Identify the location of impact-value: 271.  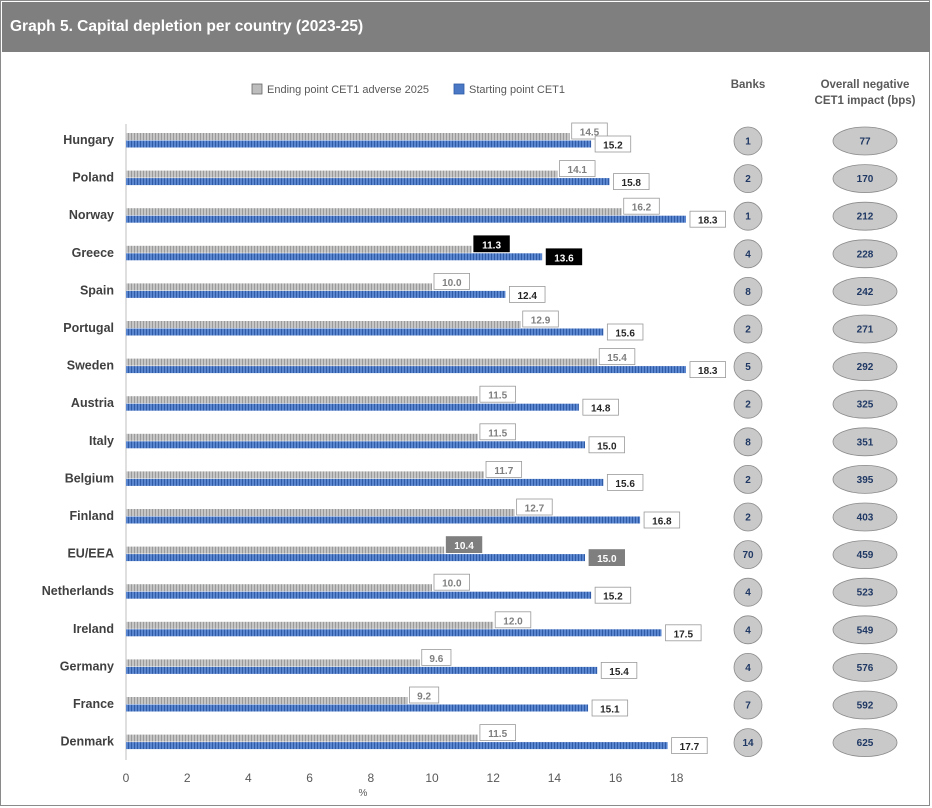
(865, 330).